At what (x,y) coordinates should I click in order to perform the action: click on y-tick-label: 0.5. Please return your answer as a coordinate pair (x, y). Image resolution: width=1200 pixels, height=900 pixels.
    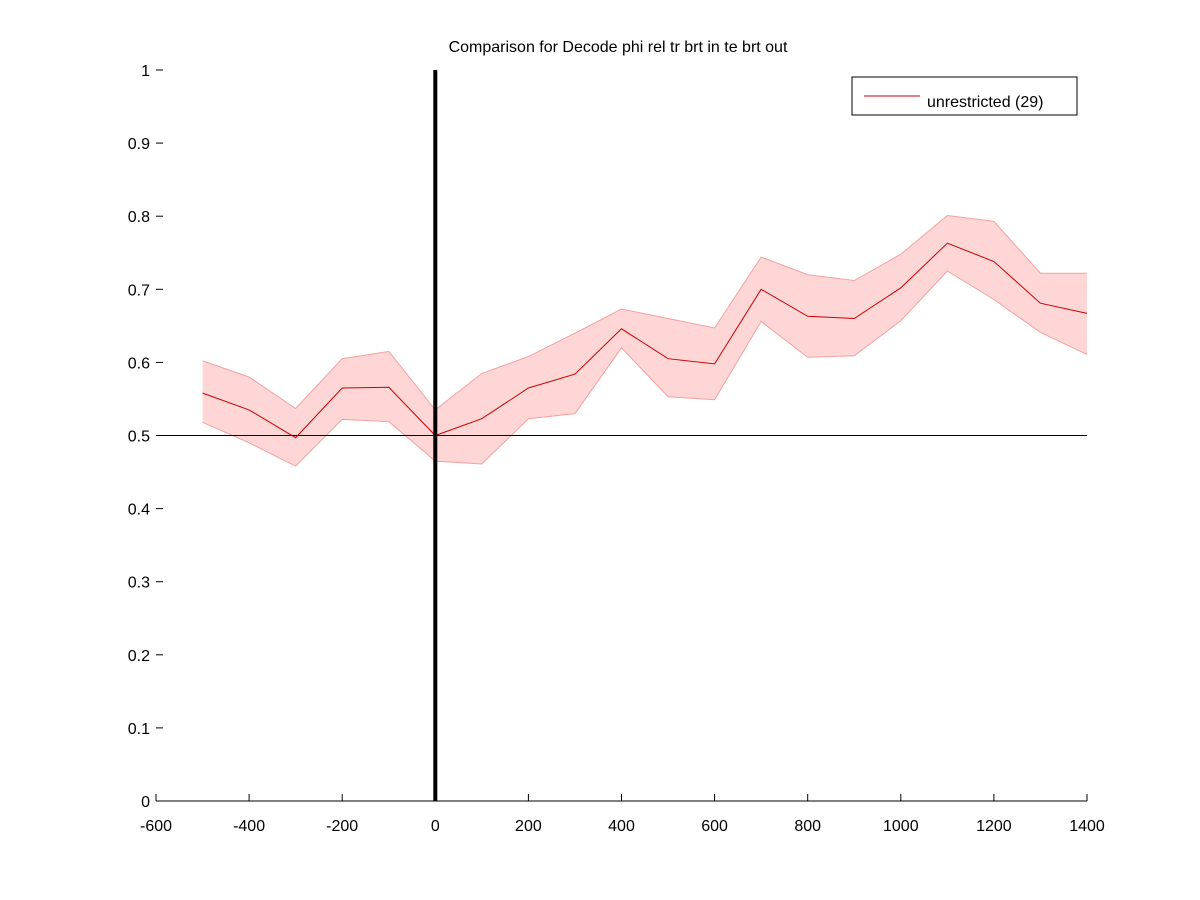
    Looking at the image, I should click on (139, 437).